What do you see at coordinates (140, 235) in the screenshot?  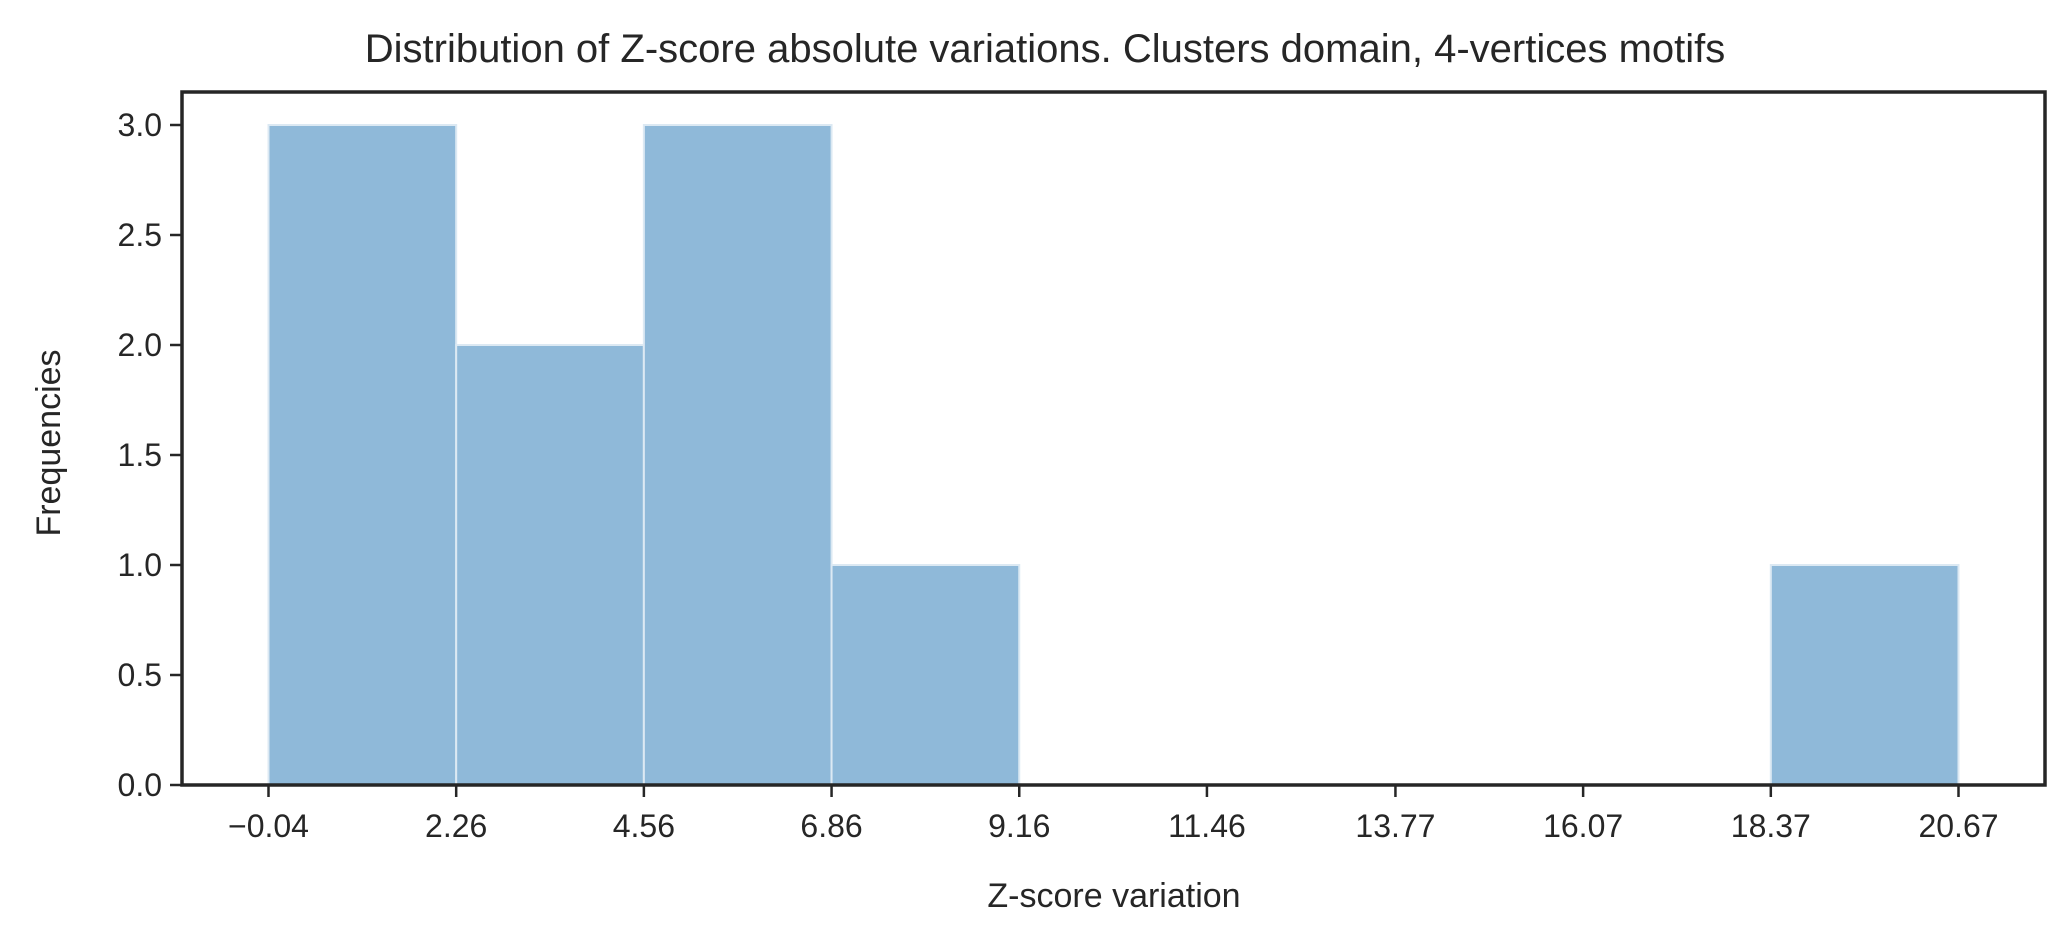 I see `y-tick-label: 2.5` at bounding box center [140, 235].